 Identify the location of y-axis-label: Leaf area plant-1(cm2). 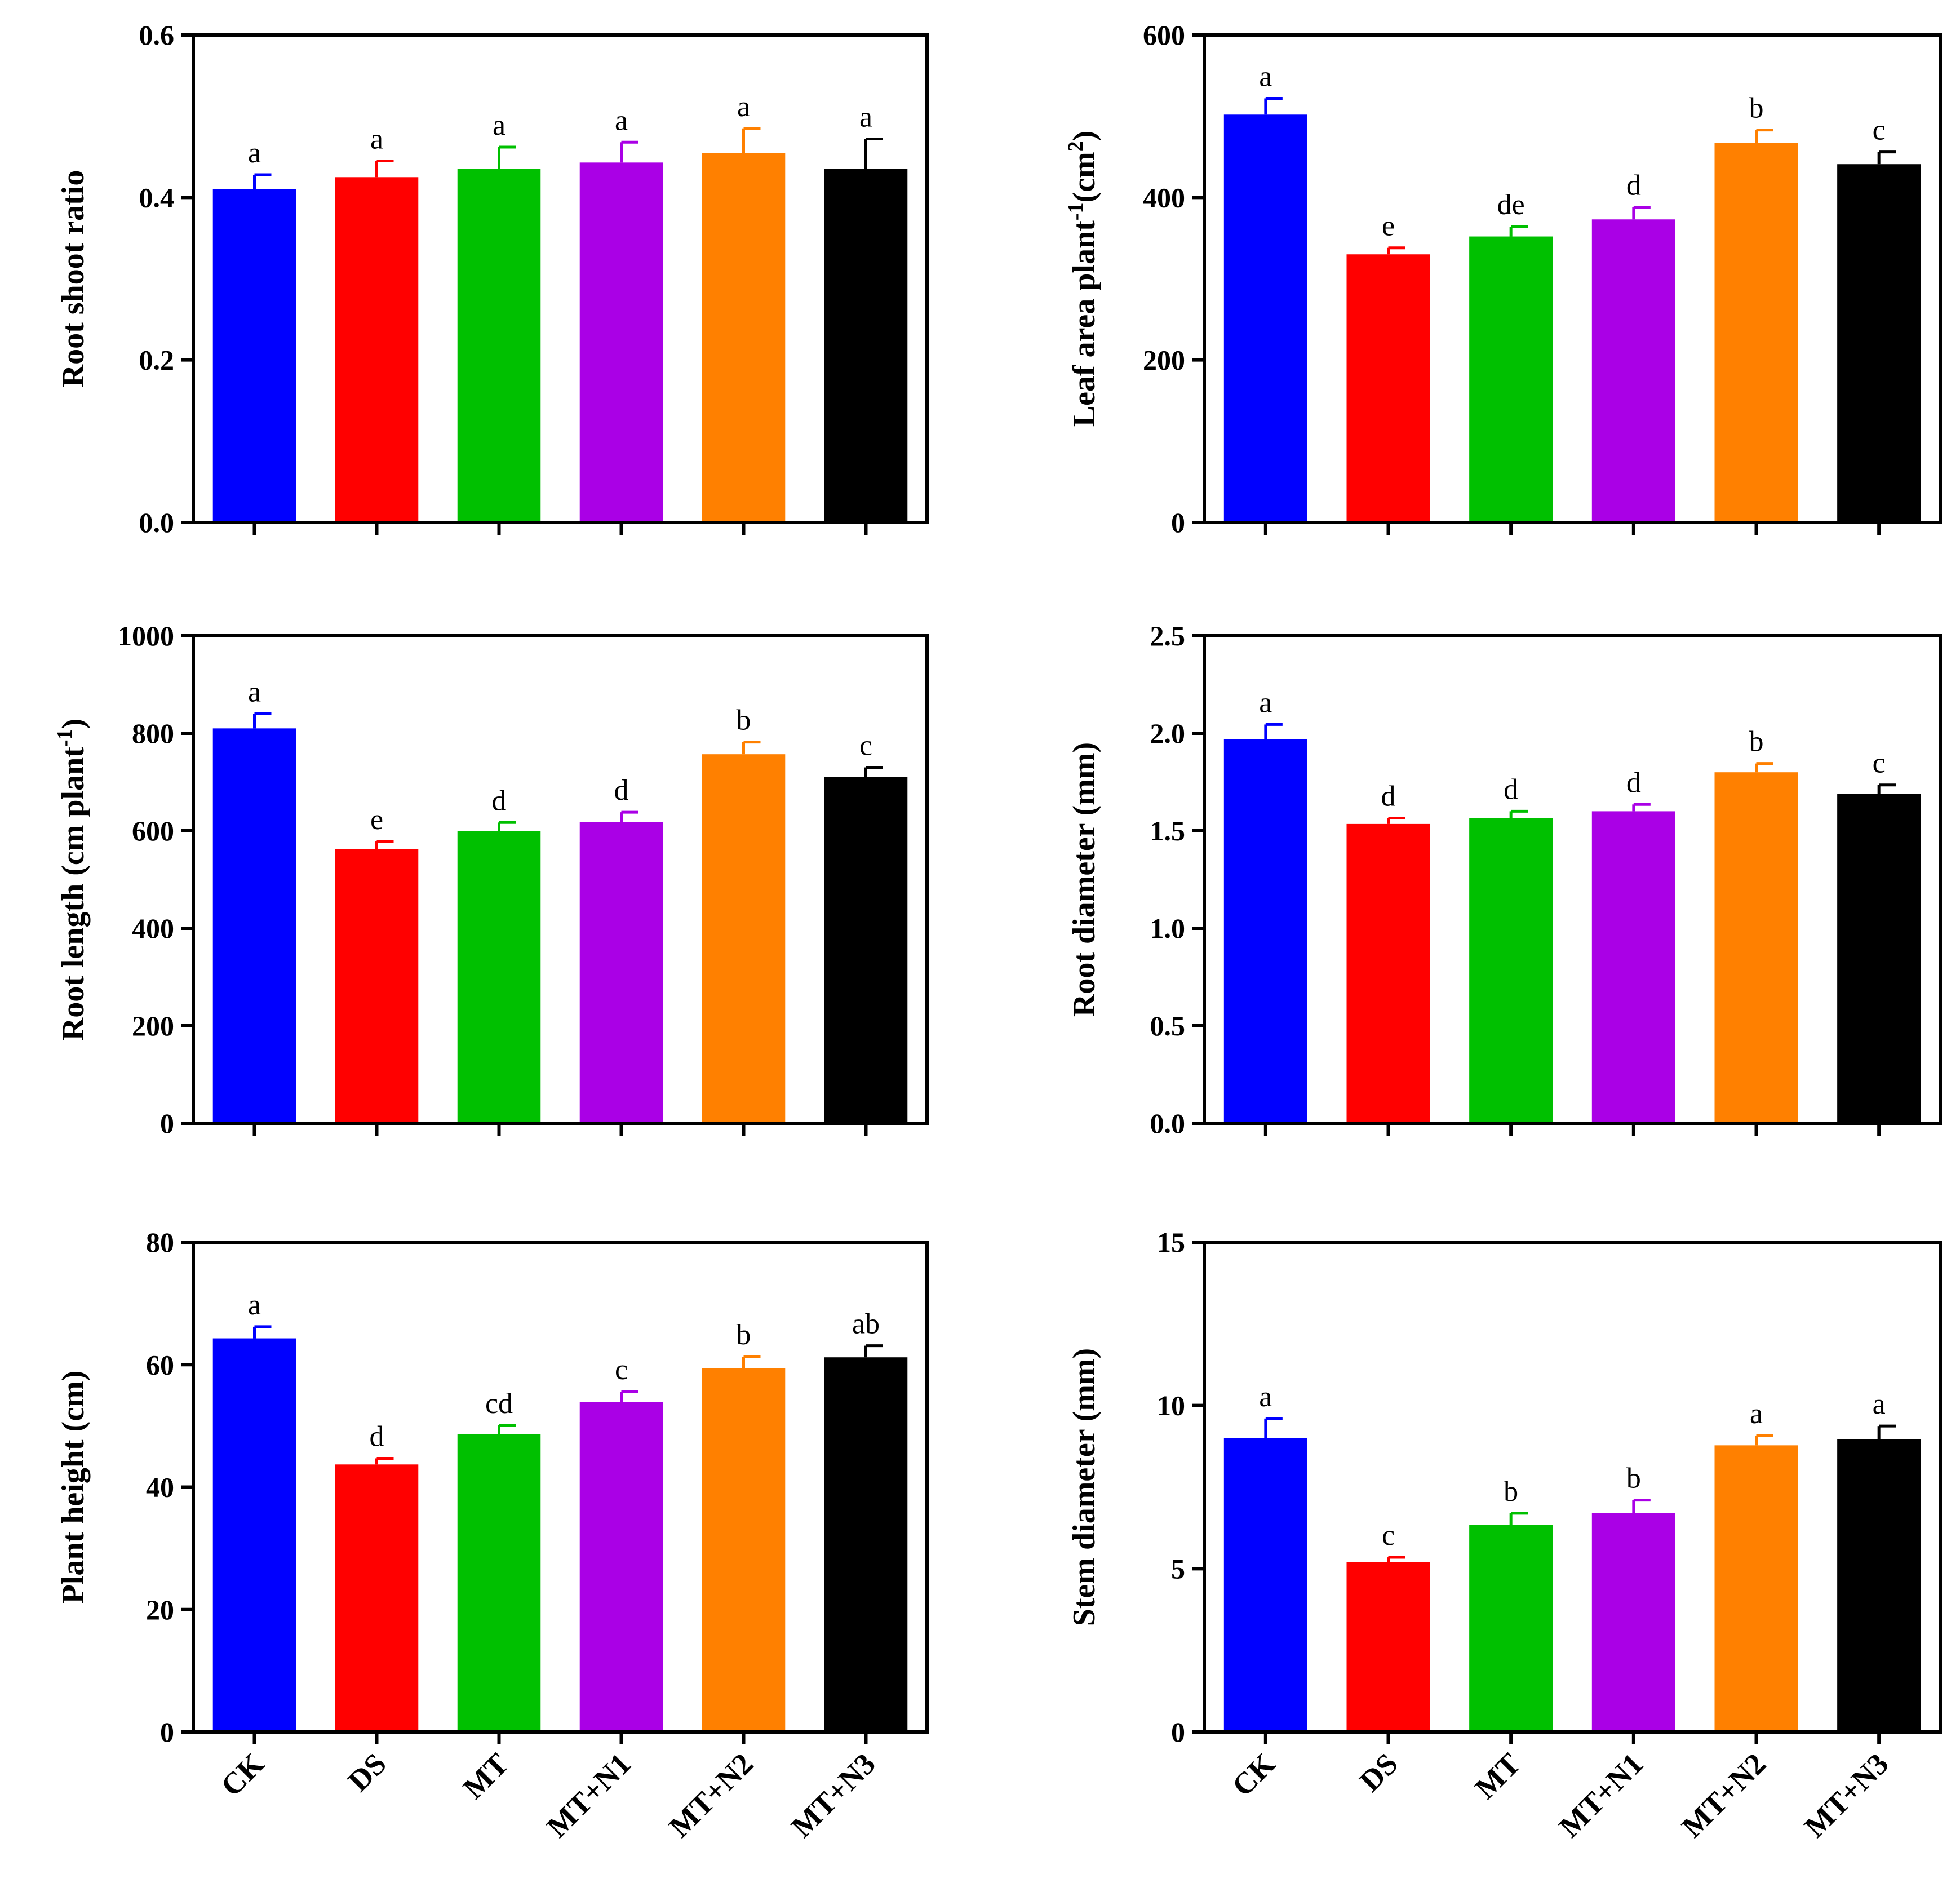
(1083, 279).